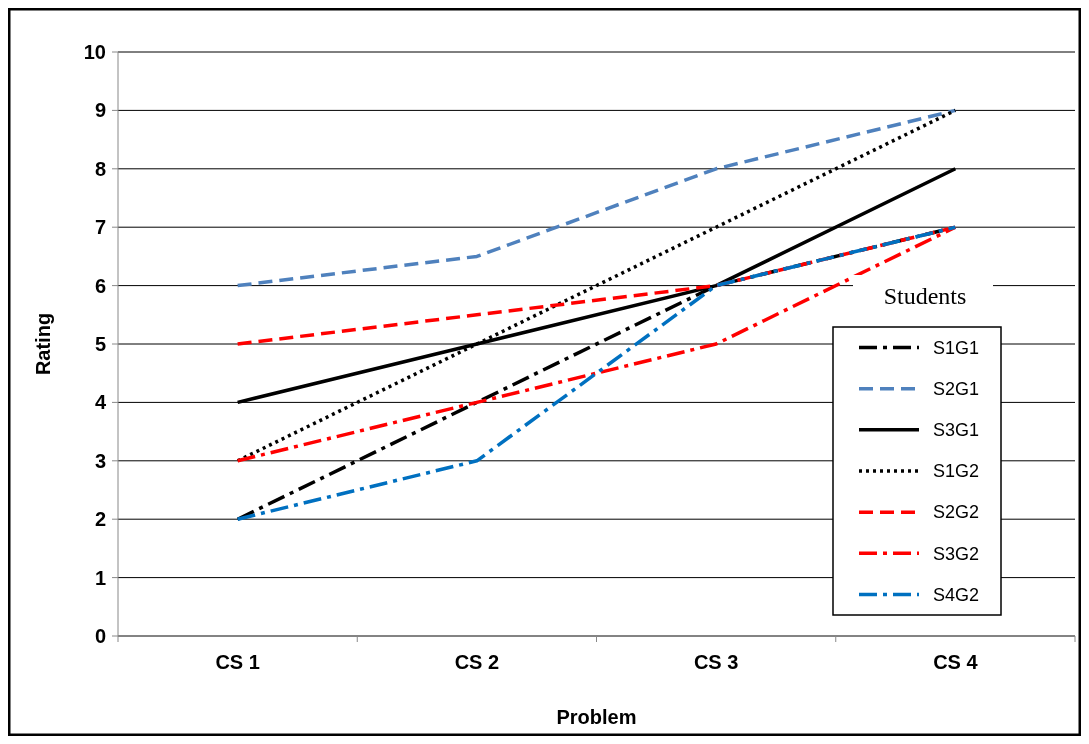 This screenshot has width=1089, height=744. Describe the element at coordinates (925, 296) in the screenshot. I see `legend-title: Students` at that location.